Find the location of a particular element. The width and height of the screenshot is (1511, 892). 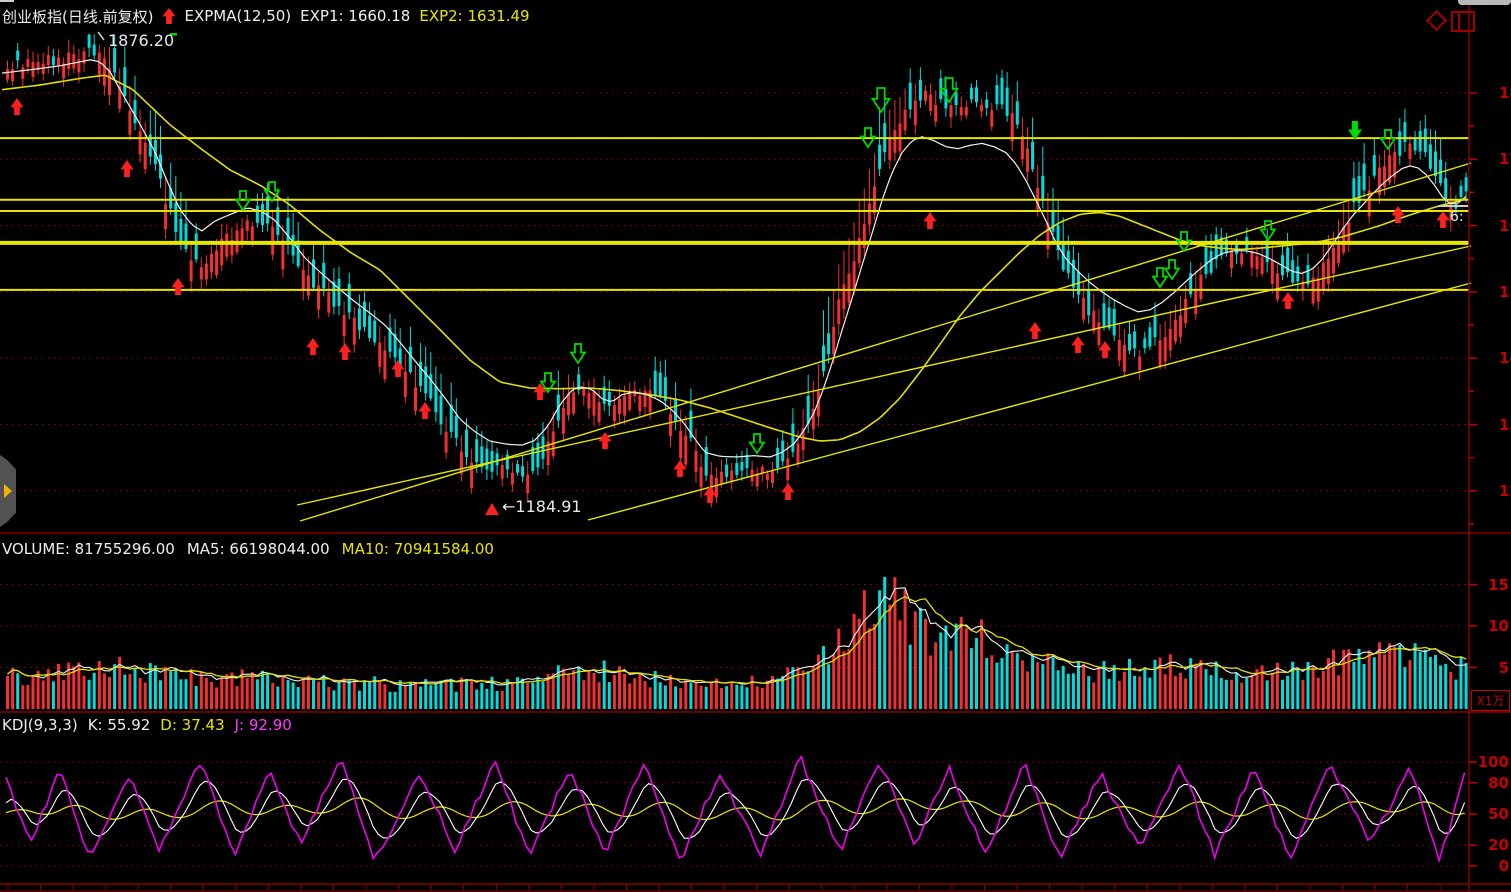

buy-signal-arrow-icon is located at coordinates (605, 440).